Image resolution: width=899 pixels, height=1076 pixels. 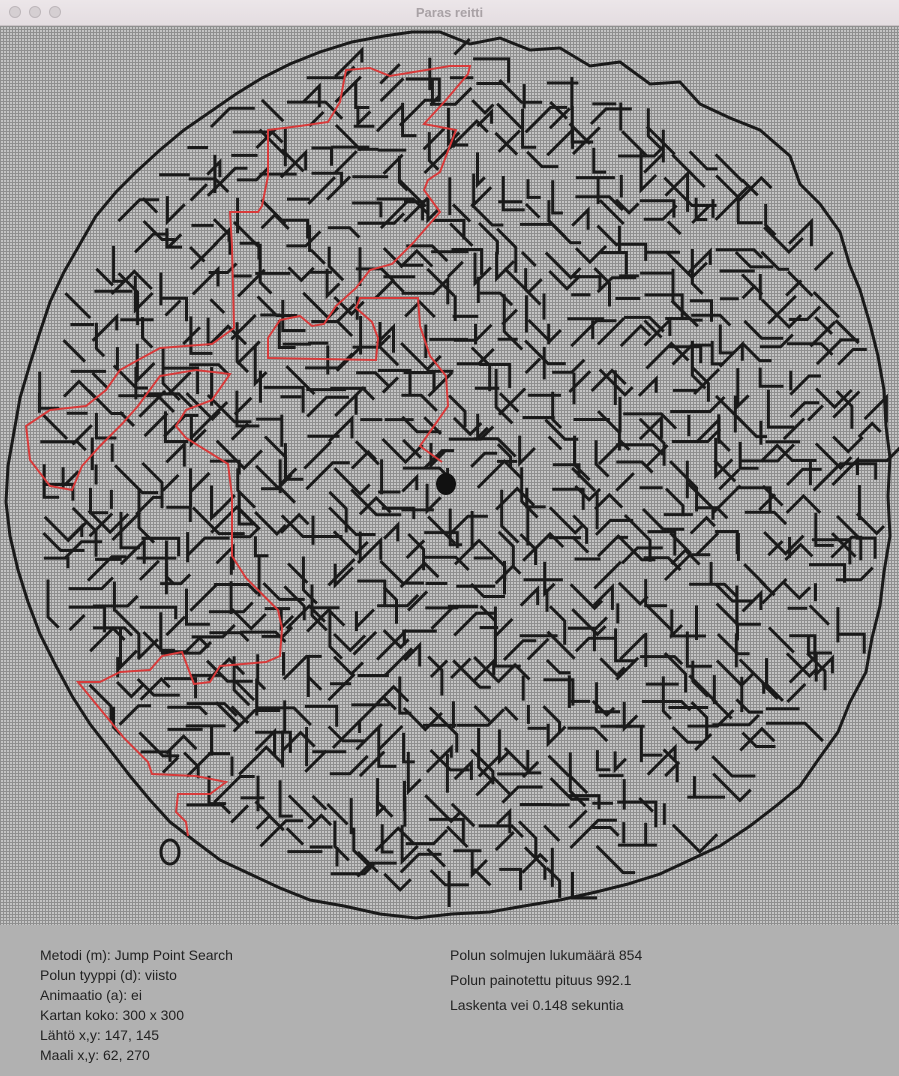 I want to click on minimize-button, so click(x=35, y=12).